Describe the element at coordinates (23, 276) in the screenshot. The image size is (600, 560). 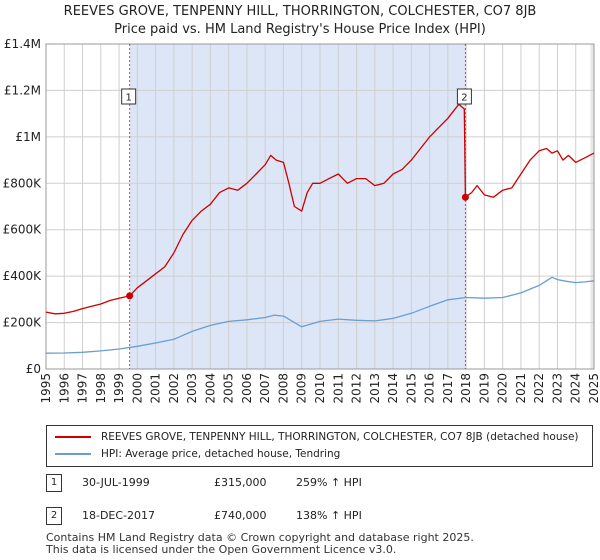
I see `y-tick-label: £400K` at that location.